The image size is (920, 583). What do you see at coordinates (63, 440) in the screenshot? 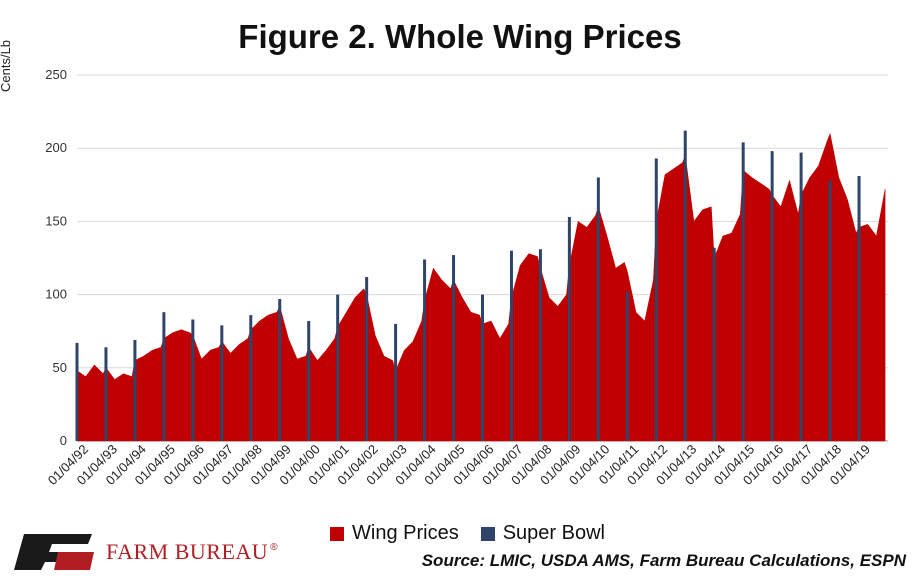
I see `y-tick-label-0: 0` at bounding box center [63, 440].